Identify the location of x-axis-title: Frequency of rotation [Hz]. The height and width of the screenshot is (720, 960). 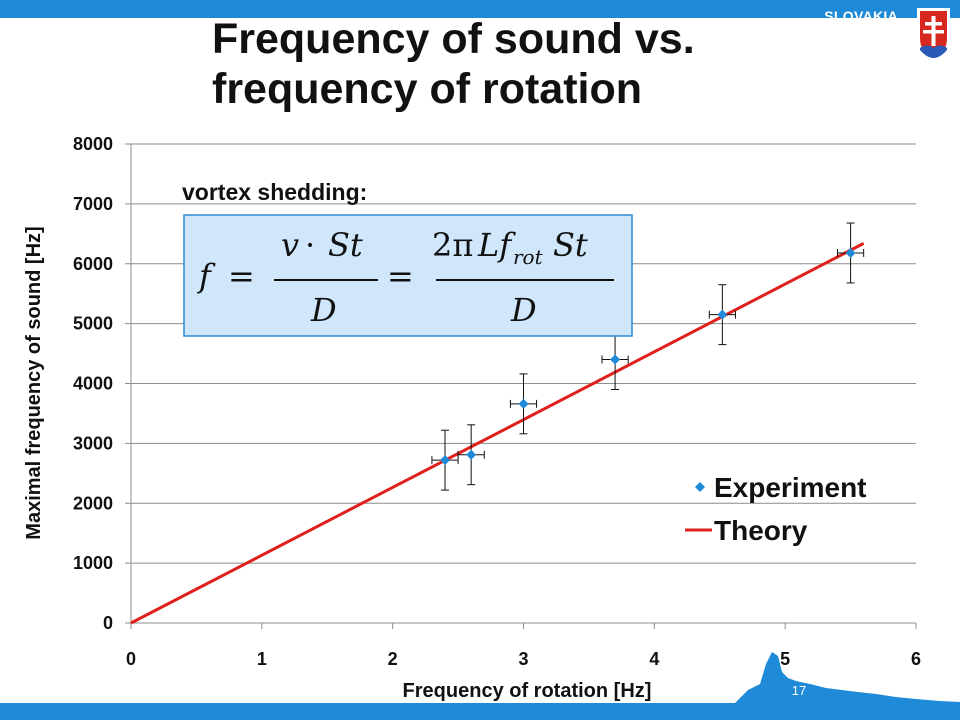
(527, 691).